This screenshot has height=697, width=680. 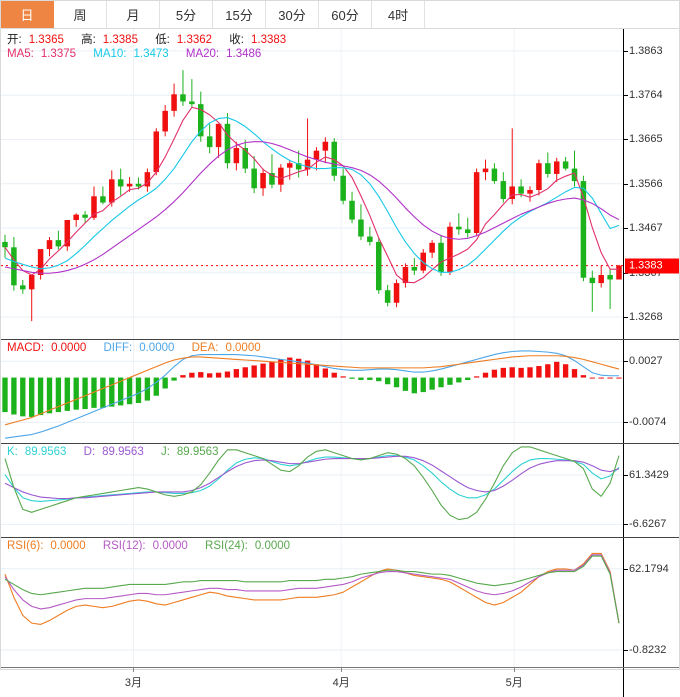 What do you see at coordinates (170, 546) in the screenshot?
I see `rsi12-value: 0.0000` at bounding box center [170, 546].